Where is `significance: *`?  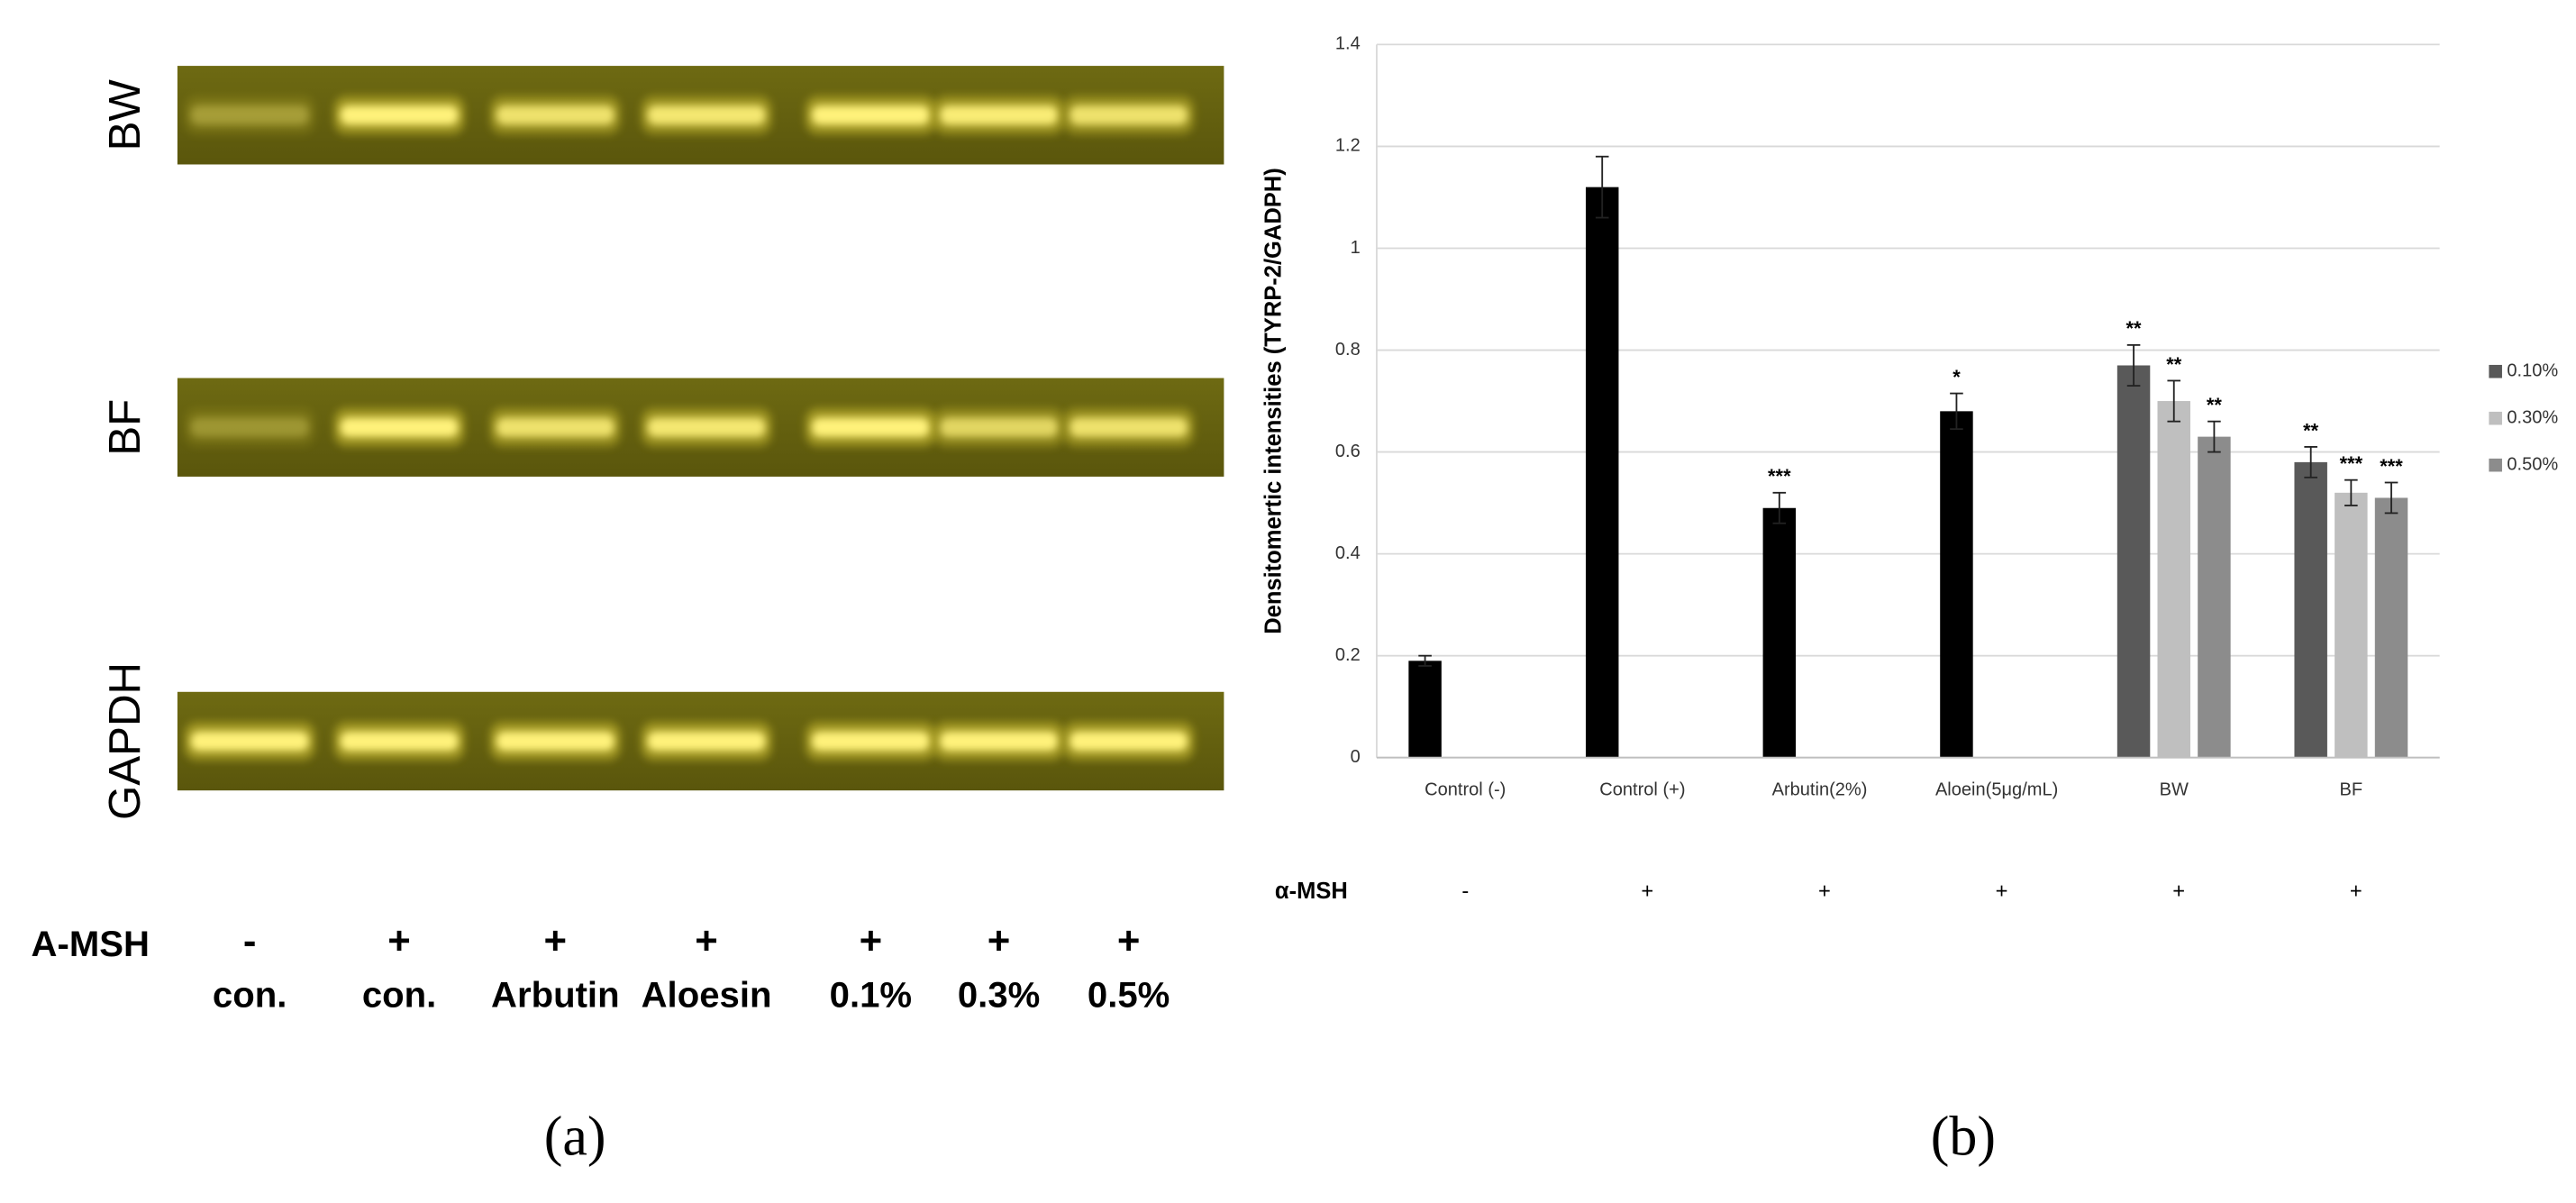 significance: * is located at coordinates (1956, 377).